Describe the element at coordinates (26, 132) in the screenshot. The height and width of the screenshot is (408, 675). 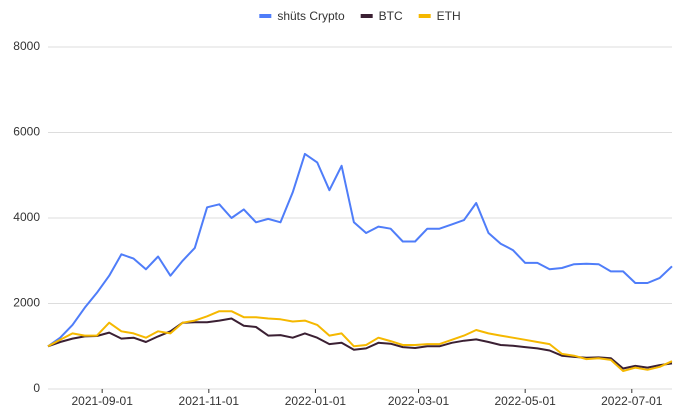
I see `y-tick-label: 6000` at that location.